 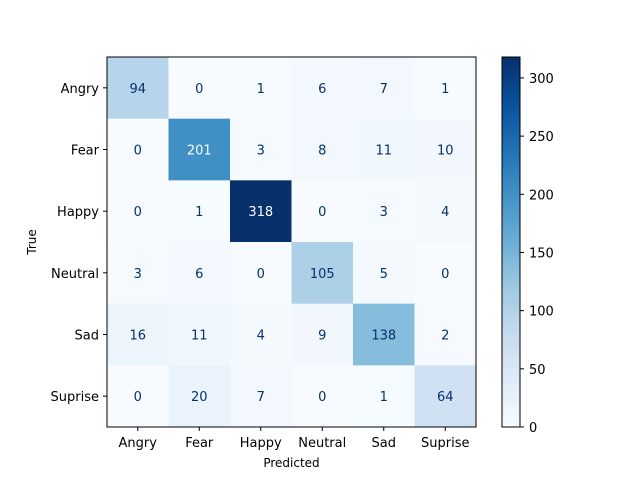 I want to click on cell-value-label: 318, so click(x=260, y=212).